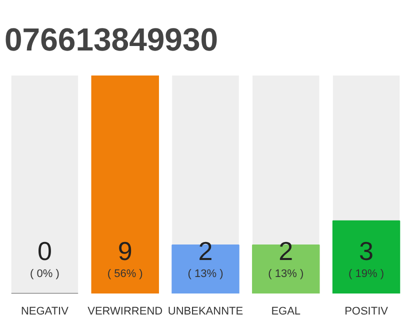 This screenshot has height=320, width=410. Describe the element at coordinates (45, 274) in the screenshot. I see `annotation: ( 0% )` at that location.